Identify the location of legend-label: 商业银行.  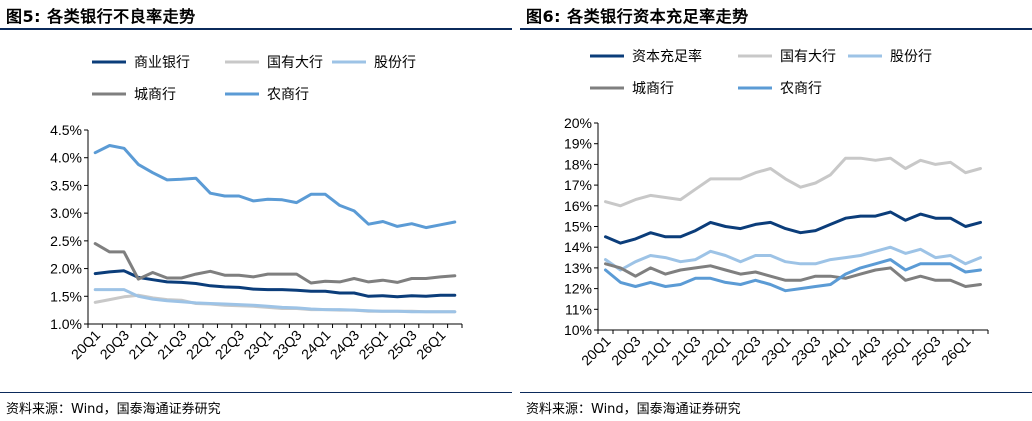
(162, 63).